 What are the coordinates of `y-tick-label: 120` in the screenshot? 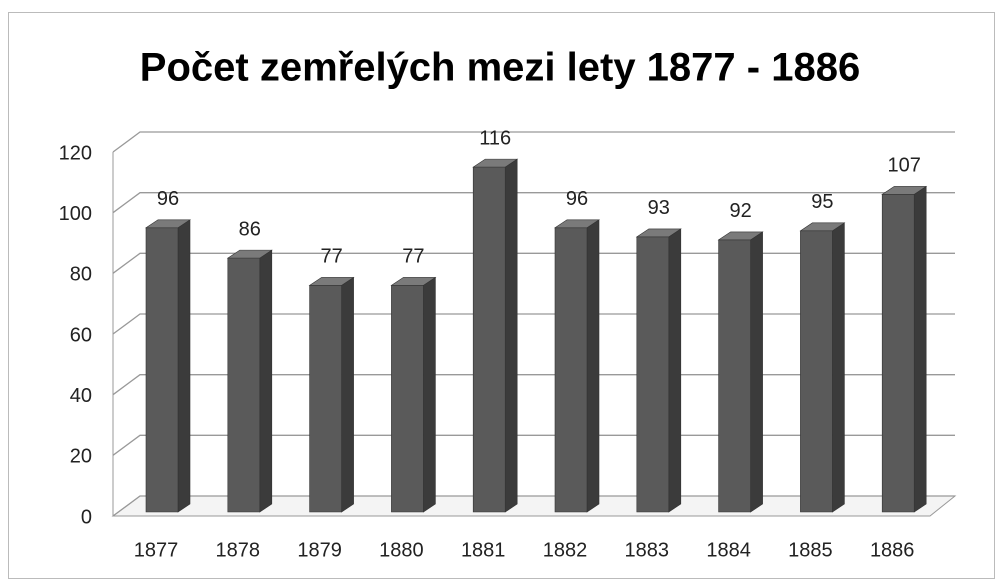 It's located at (75, 153).